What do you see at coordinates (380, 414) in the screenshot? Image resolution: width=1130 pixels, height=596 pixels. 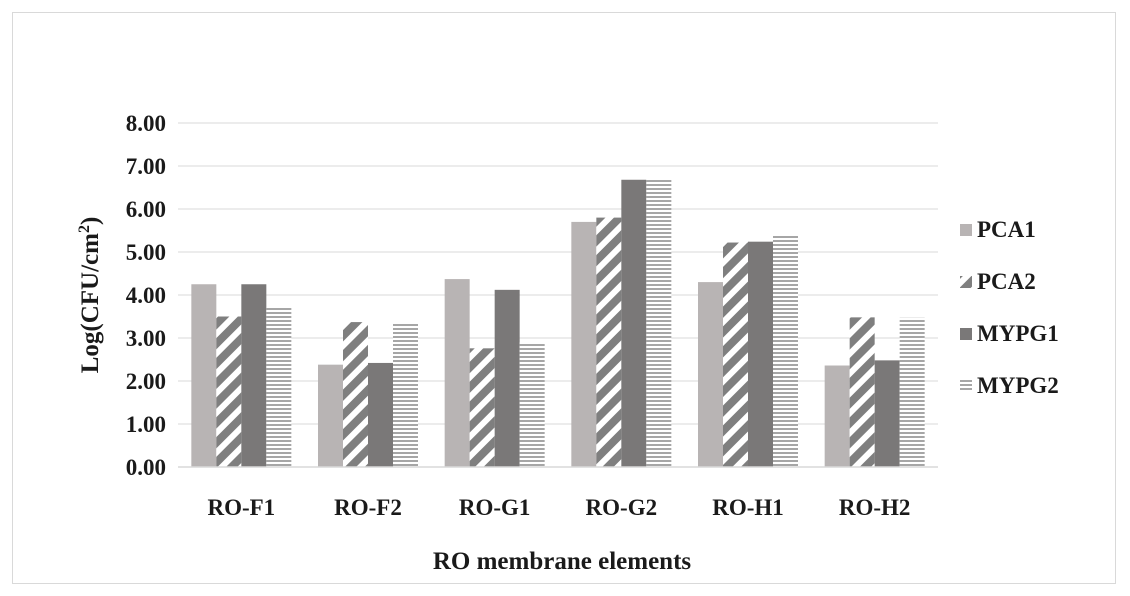 I see `bar-mypg1-ro-f2` at bounding box center [380, 414].